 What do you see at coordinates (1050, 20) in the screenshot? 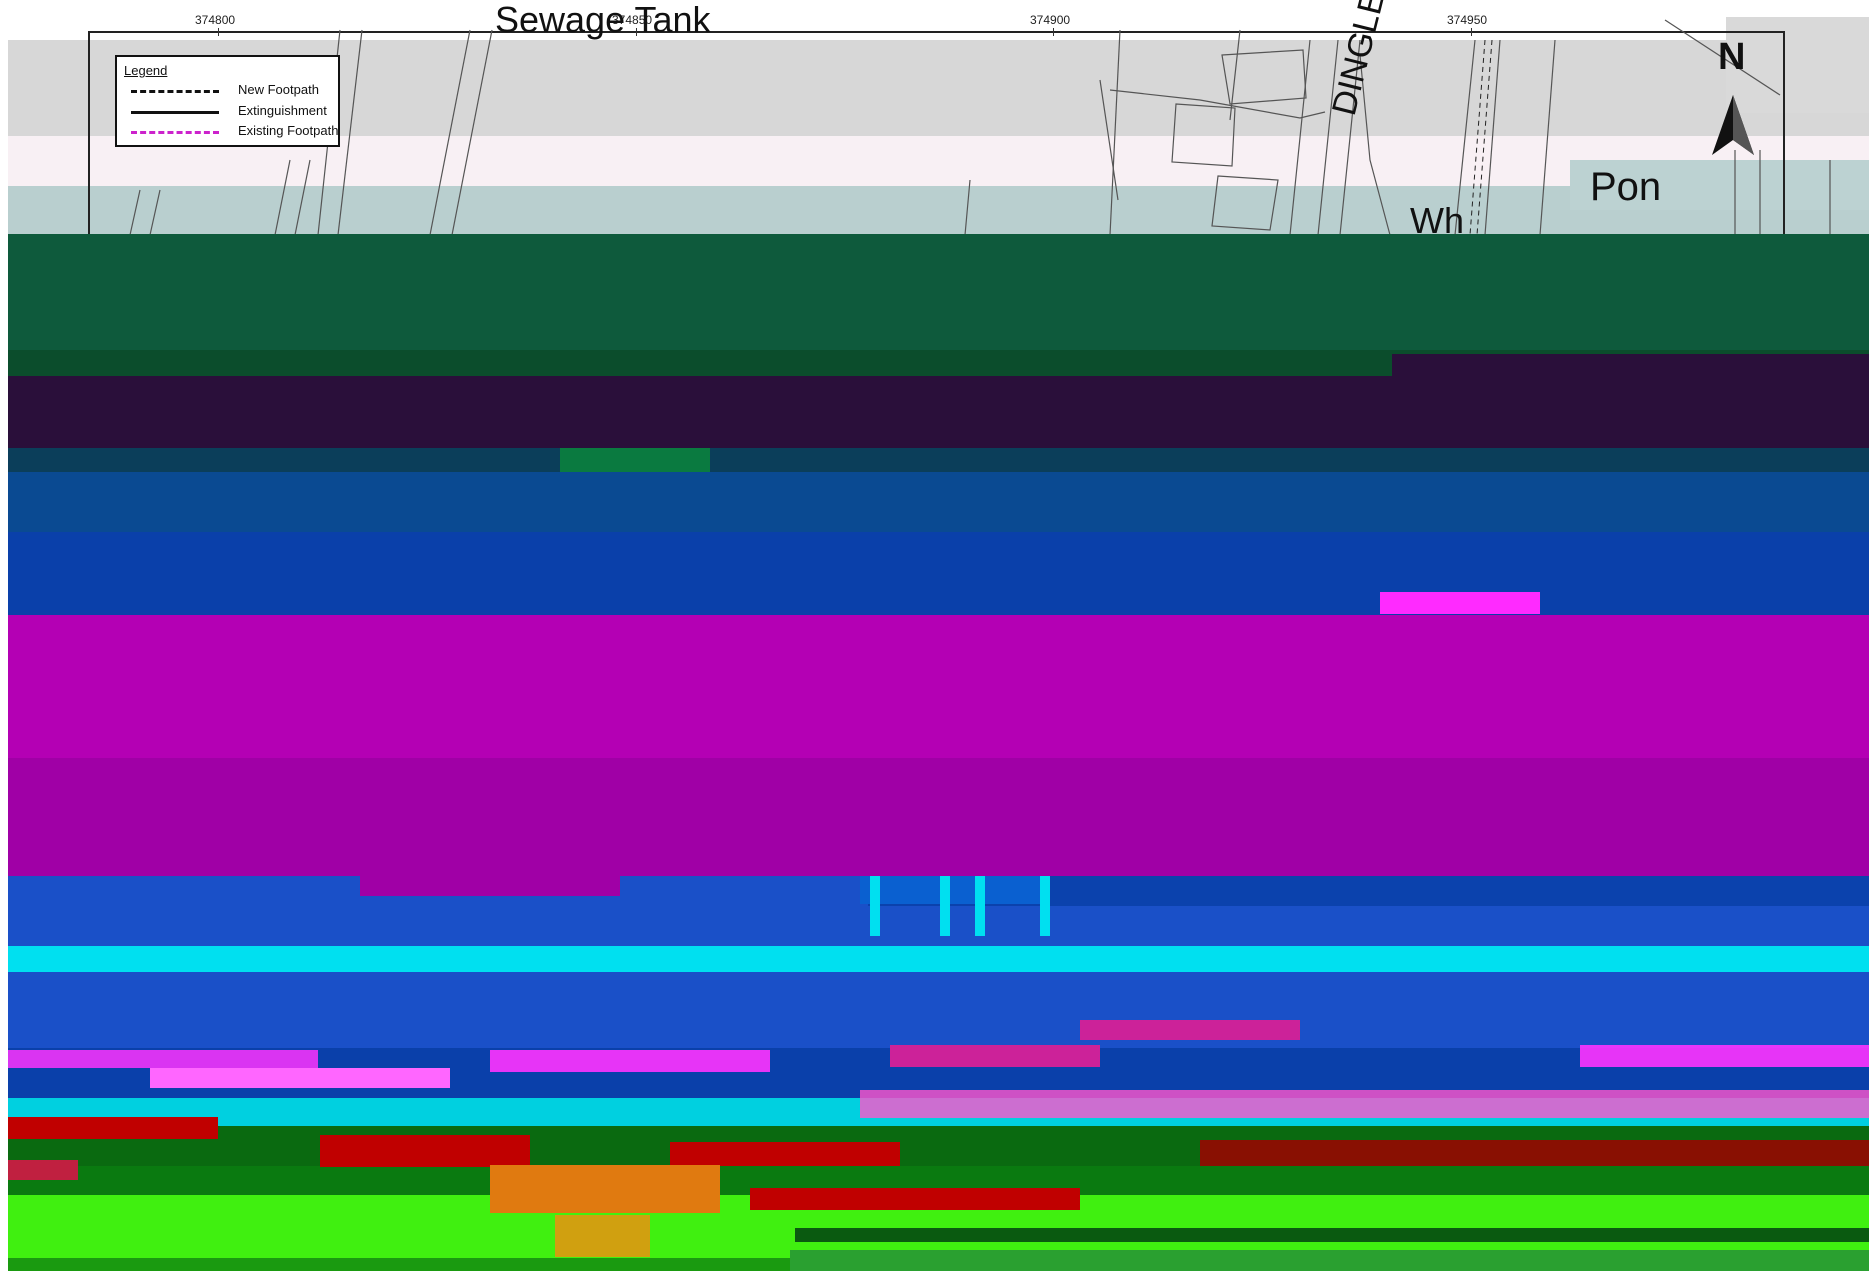
I see `easting-label: 374900` at bounding box center [1050, 20].